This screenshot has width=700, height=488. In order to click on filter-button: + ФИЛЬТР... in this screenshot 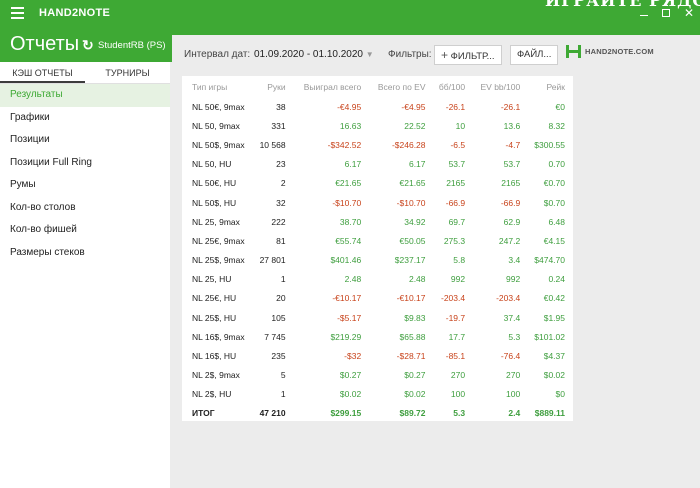, I will do `click(468, 55)`.